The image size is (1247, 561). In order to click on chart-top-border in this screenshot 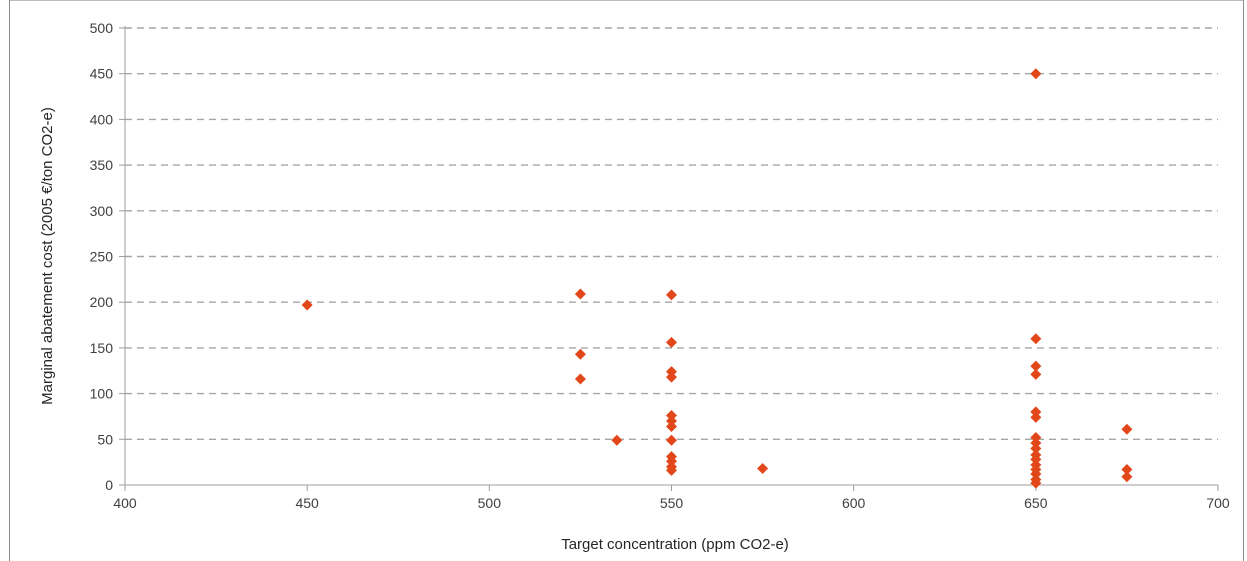, I will do `click(626, 2)`.